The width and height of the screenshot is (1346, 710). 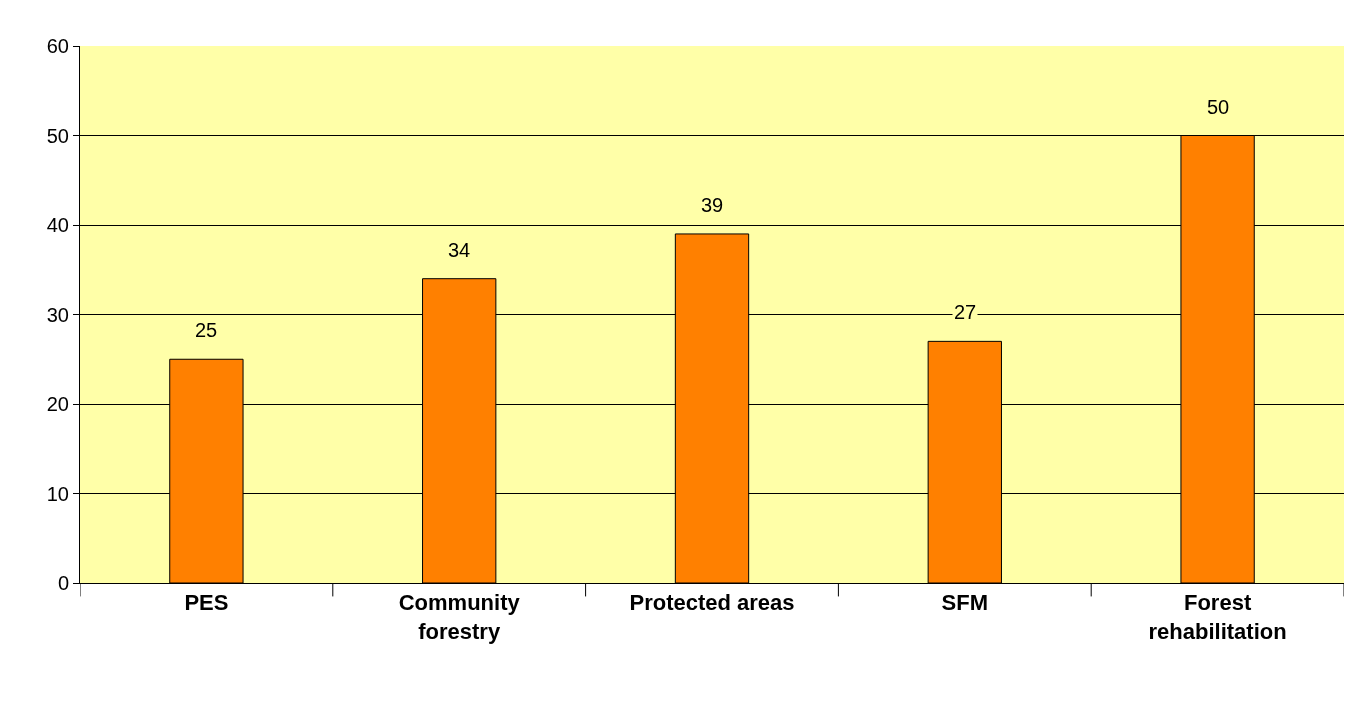 What do you see at coordinates (63, 583) in the screenshot?
I see `y-tick-label: 0` at bounding box center [63, 583].